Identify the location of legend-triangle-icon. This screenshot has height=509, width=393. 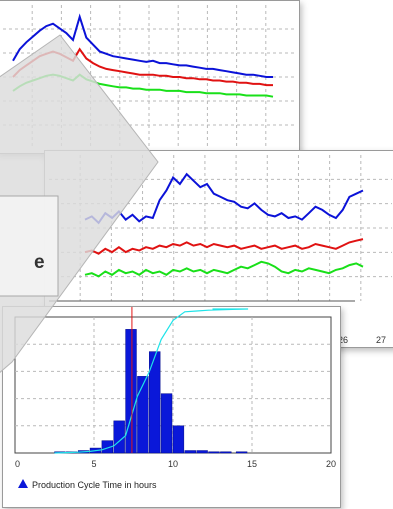
(23, 483).